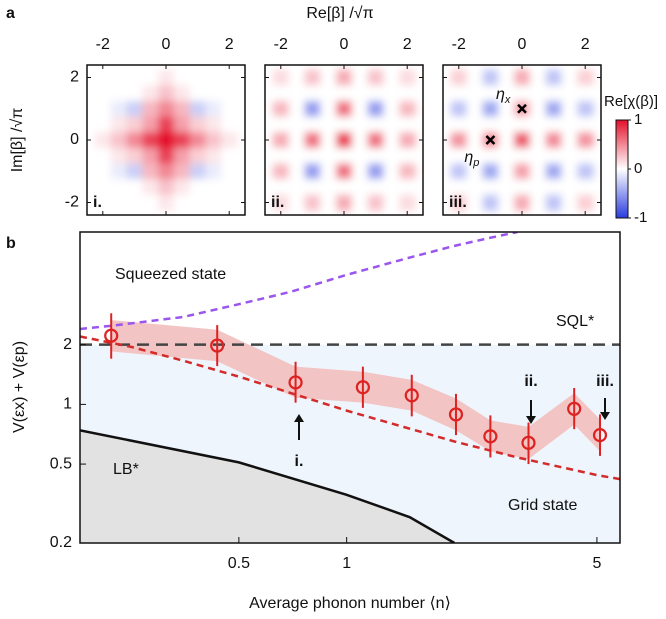 The height and width of the screenshot is (619, 666). Describe the element at coordinates (299, 281) in the screenshot. I see `series-line` at that location.